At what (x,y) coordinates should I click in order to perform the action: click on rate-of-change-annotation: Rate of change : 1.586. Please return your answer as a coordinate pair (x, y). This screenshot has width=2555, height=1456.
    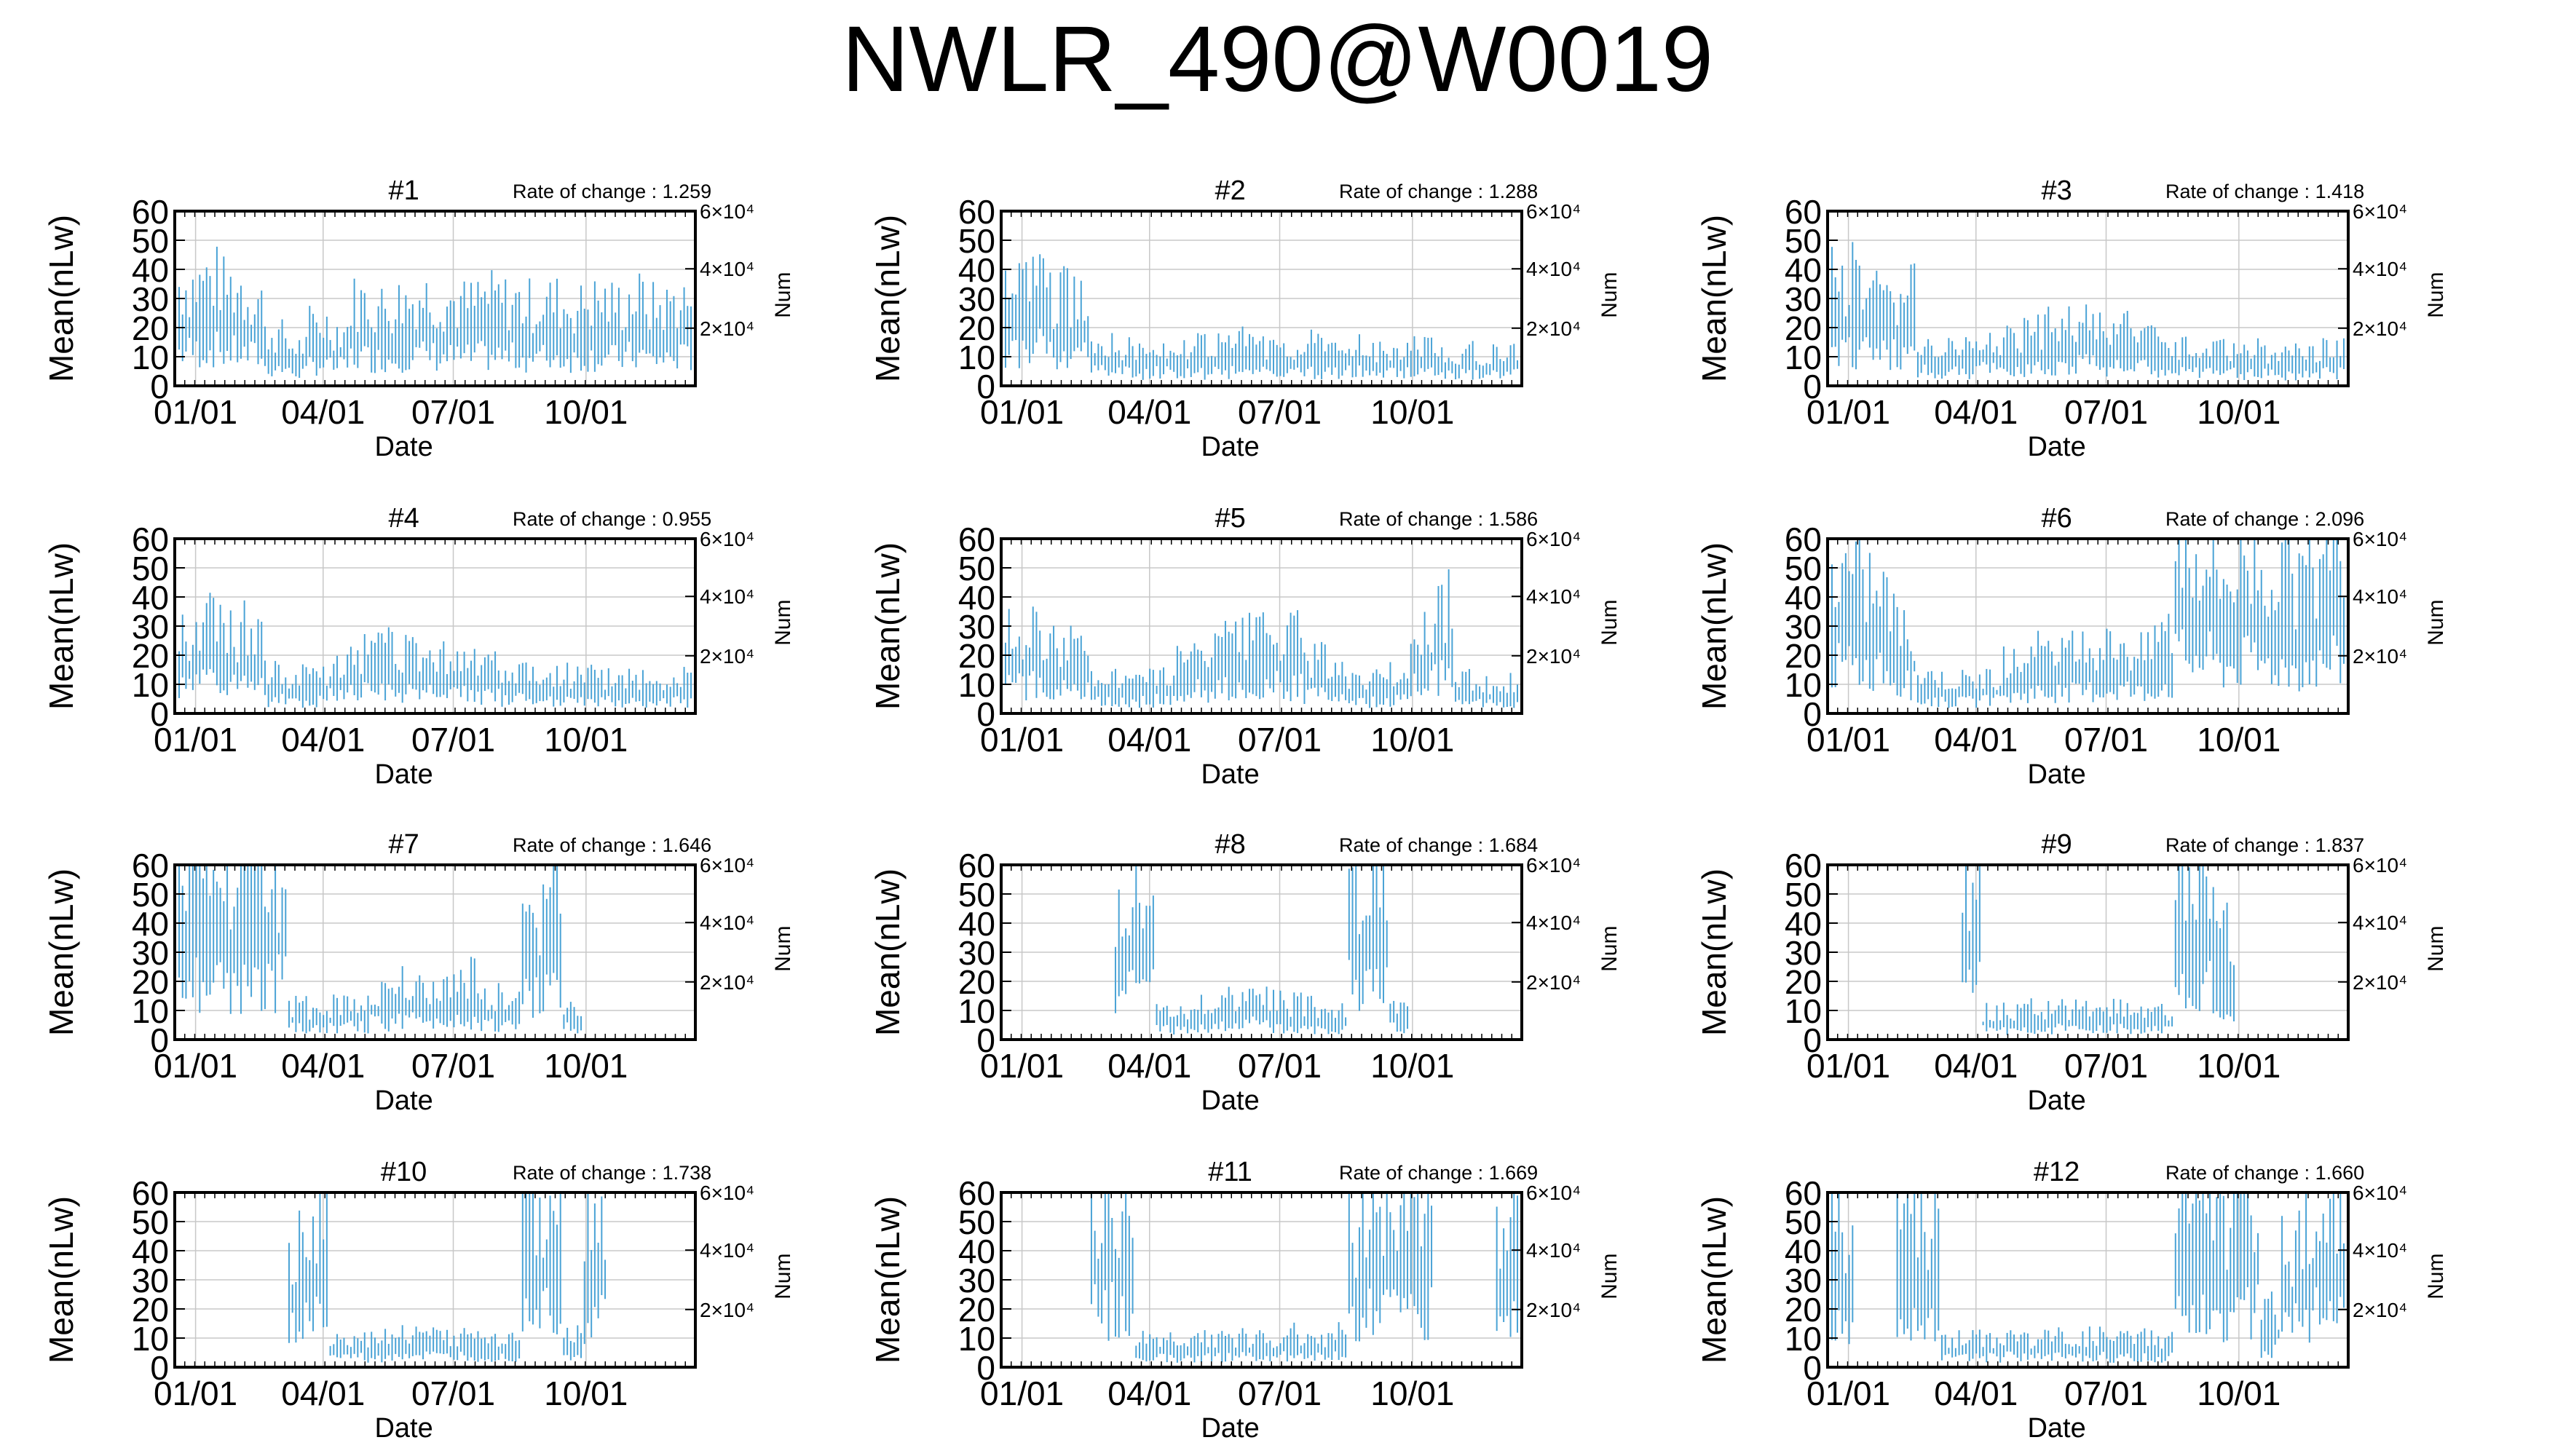
    Looking at the image, I should click on (1438, 519).